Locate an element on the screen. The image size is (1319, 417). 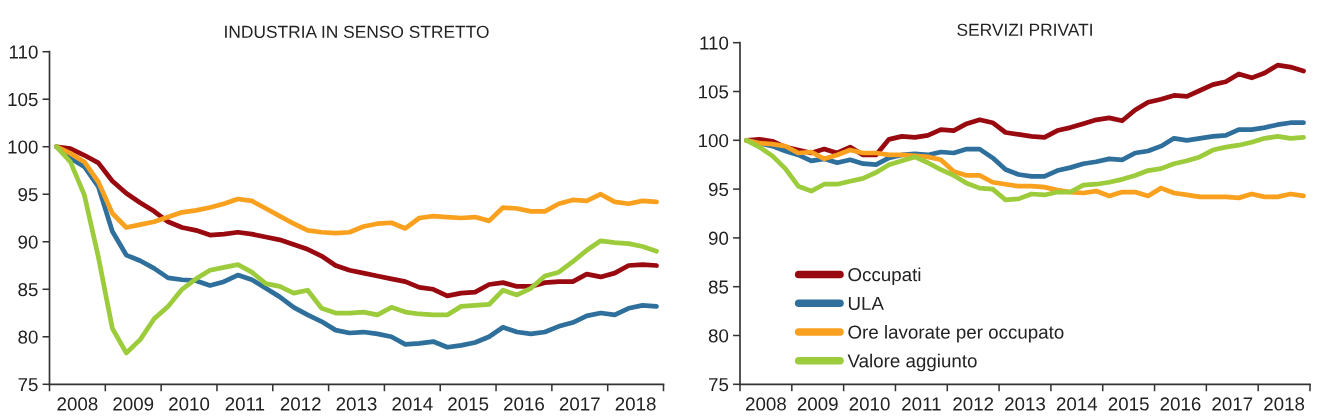
legend-label: ULA is located at coordinates (866, 303).